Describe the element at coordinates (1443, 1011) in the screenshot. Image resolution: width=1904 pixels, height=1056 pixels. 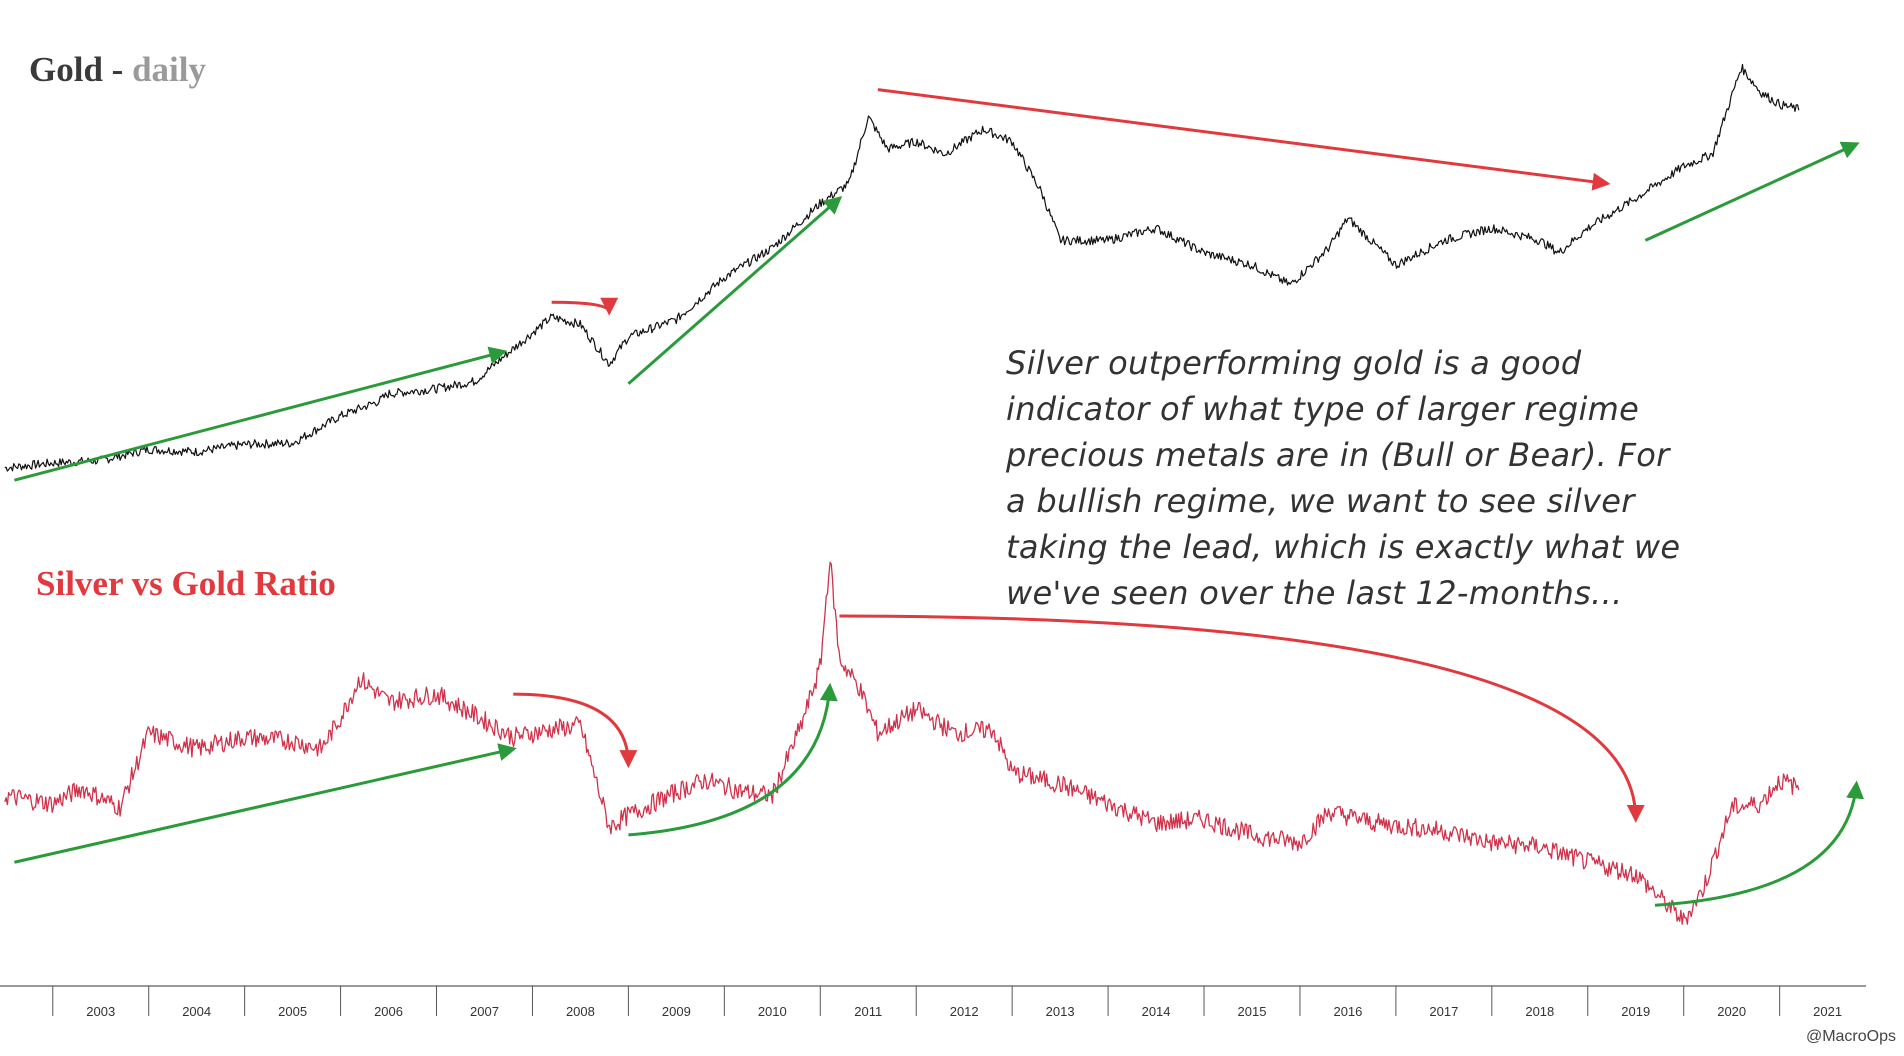
I see `x-tick-label: 2017` at that location.